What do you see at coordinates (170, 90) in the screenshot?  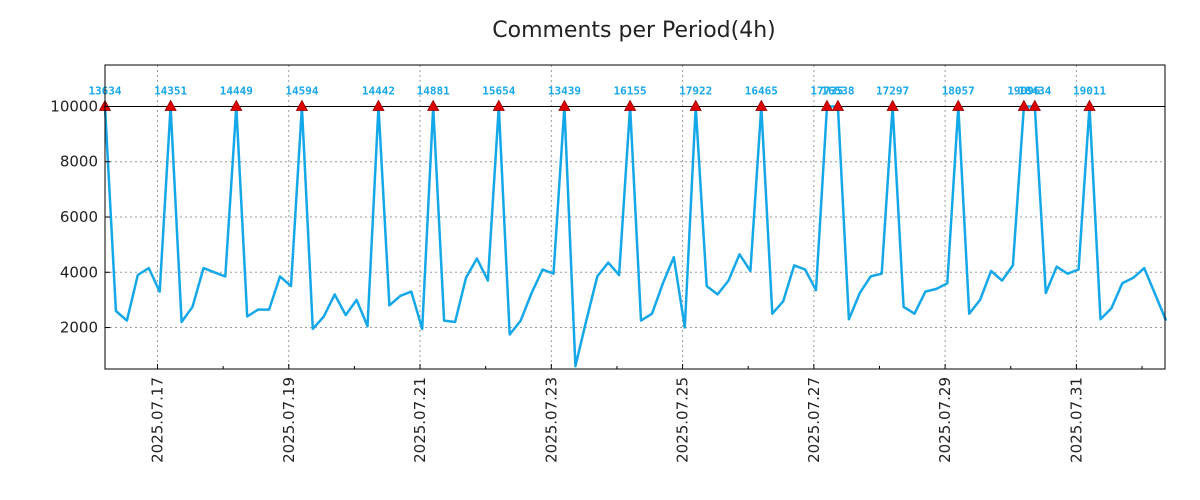 I see `peak-label: 14351` at bounding box center [170, 90].